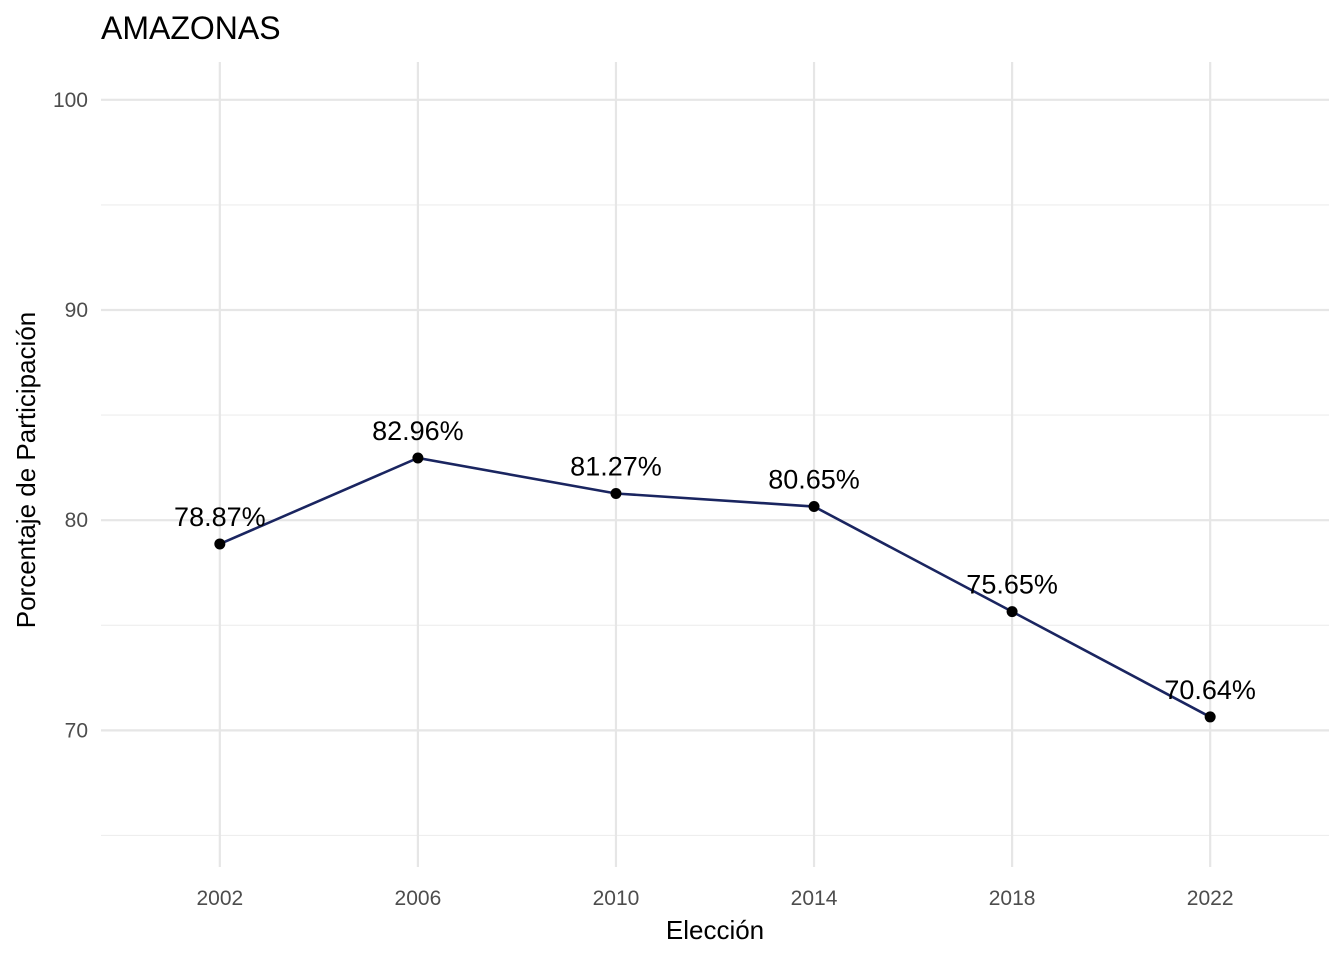 This screenshot has height=960, width=1344. What do you see at coordinates (26, 470) in the screenshot?
I see `y-axis-title: Porcentaje de Participación` at bounding box center [26, 470].